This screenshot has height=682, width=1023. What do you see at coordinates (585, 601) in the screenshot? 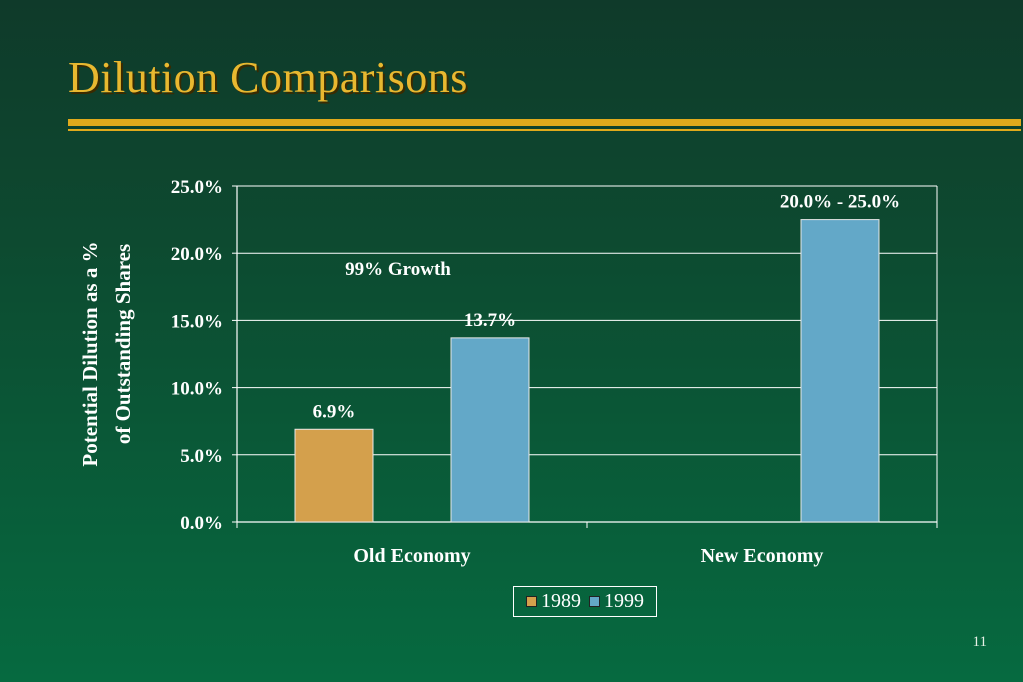
I see `chart-legend: 1989 1999` at bounding box center [585, 601].